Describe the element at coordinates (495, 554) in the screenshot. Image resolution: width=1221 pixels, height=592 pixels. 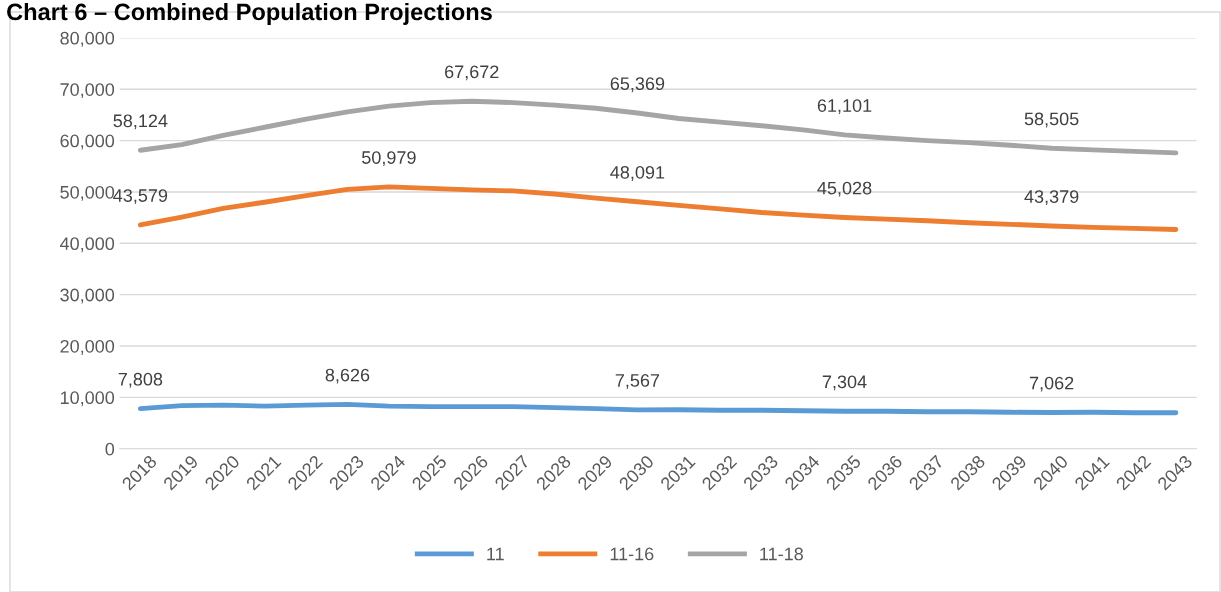
I see `legend-label: 11` at that location.